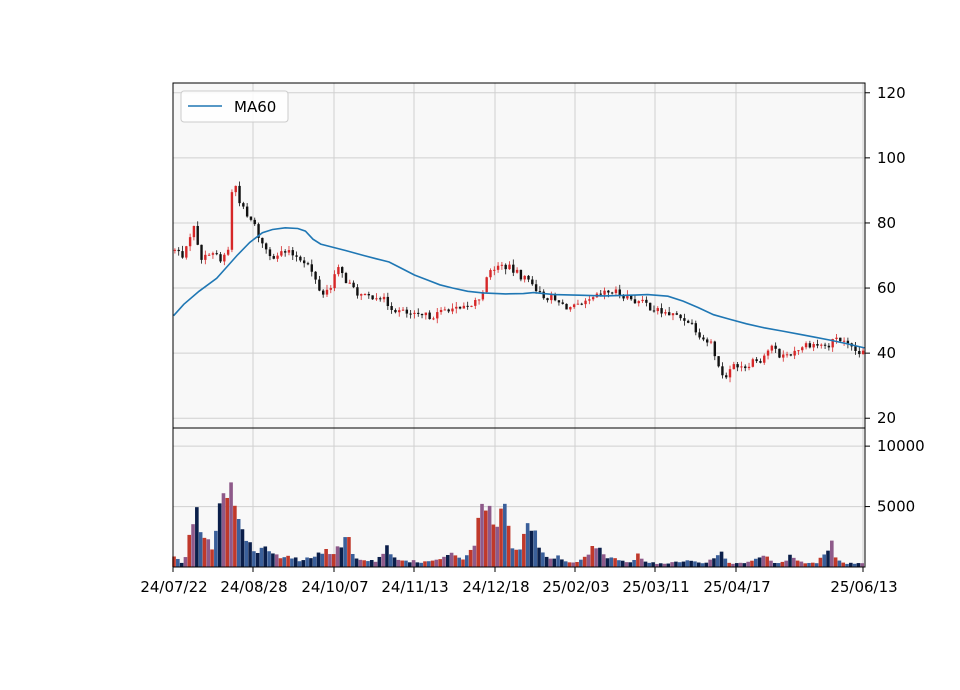 Image resolution: width=960 pixels, height=690 pixels. What do you see at coordinates (234, 106) in the screenshot?
I see `legend: MA60` at bounding box center [234, 106].